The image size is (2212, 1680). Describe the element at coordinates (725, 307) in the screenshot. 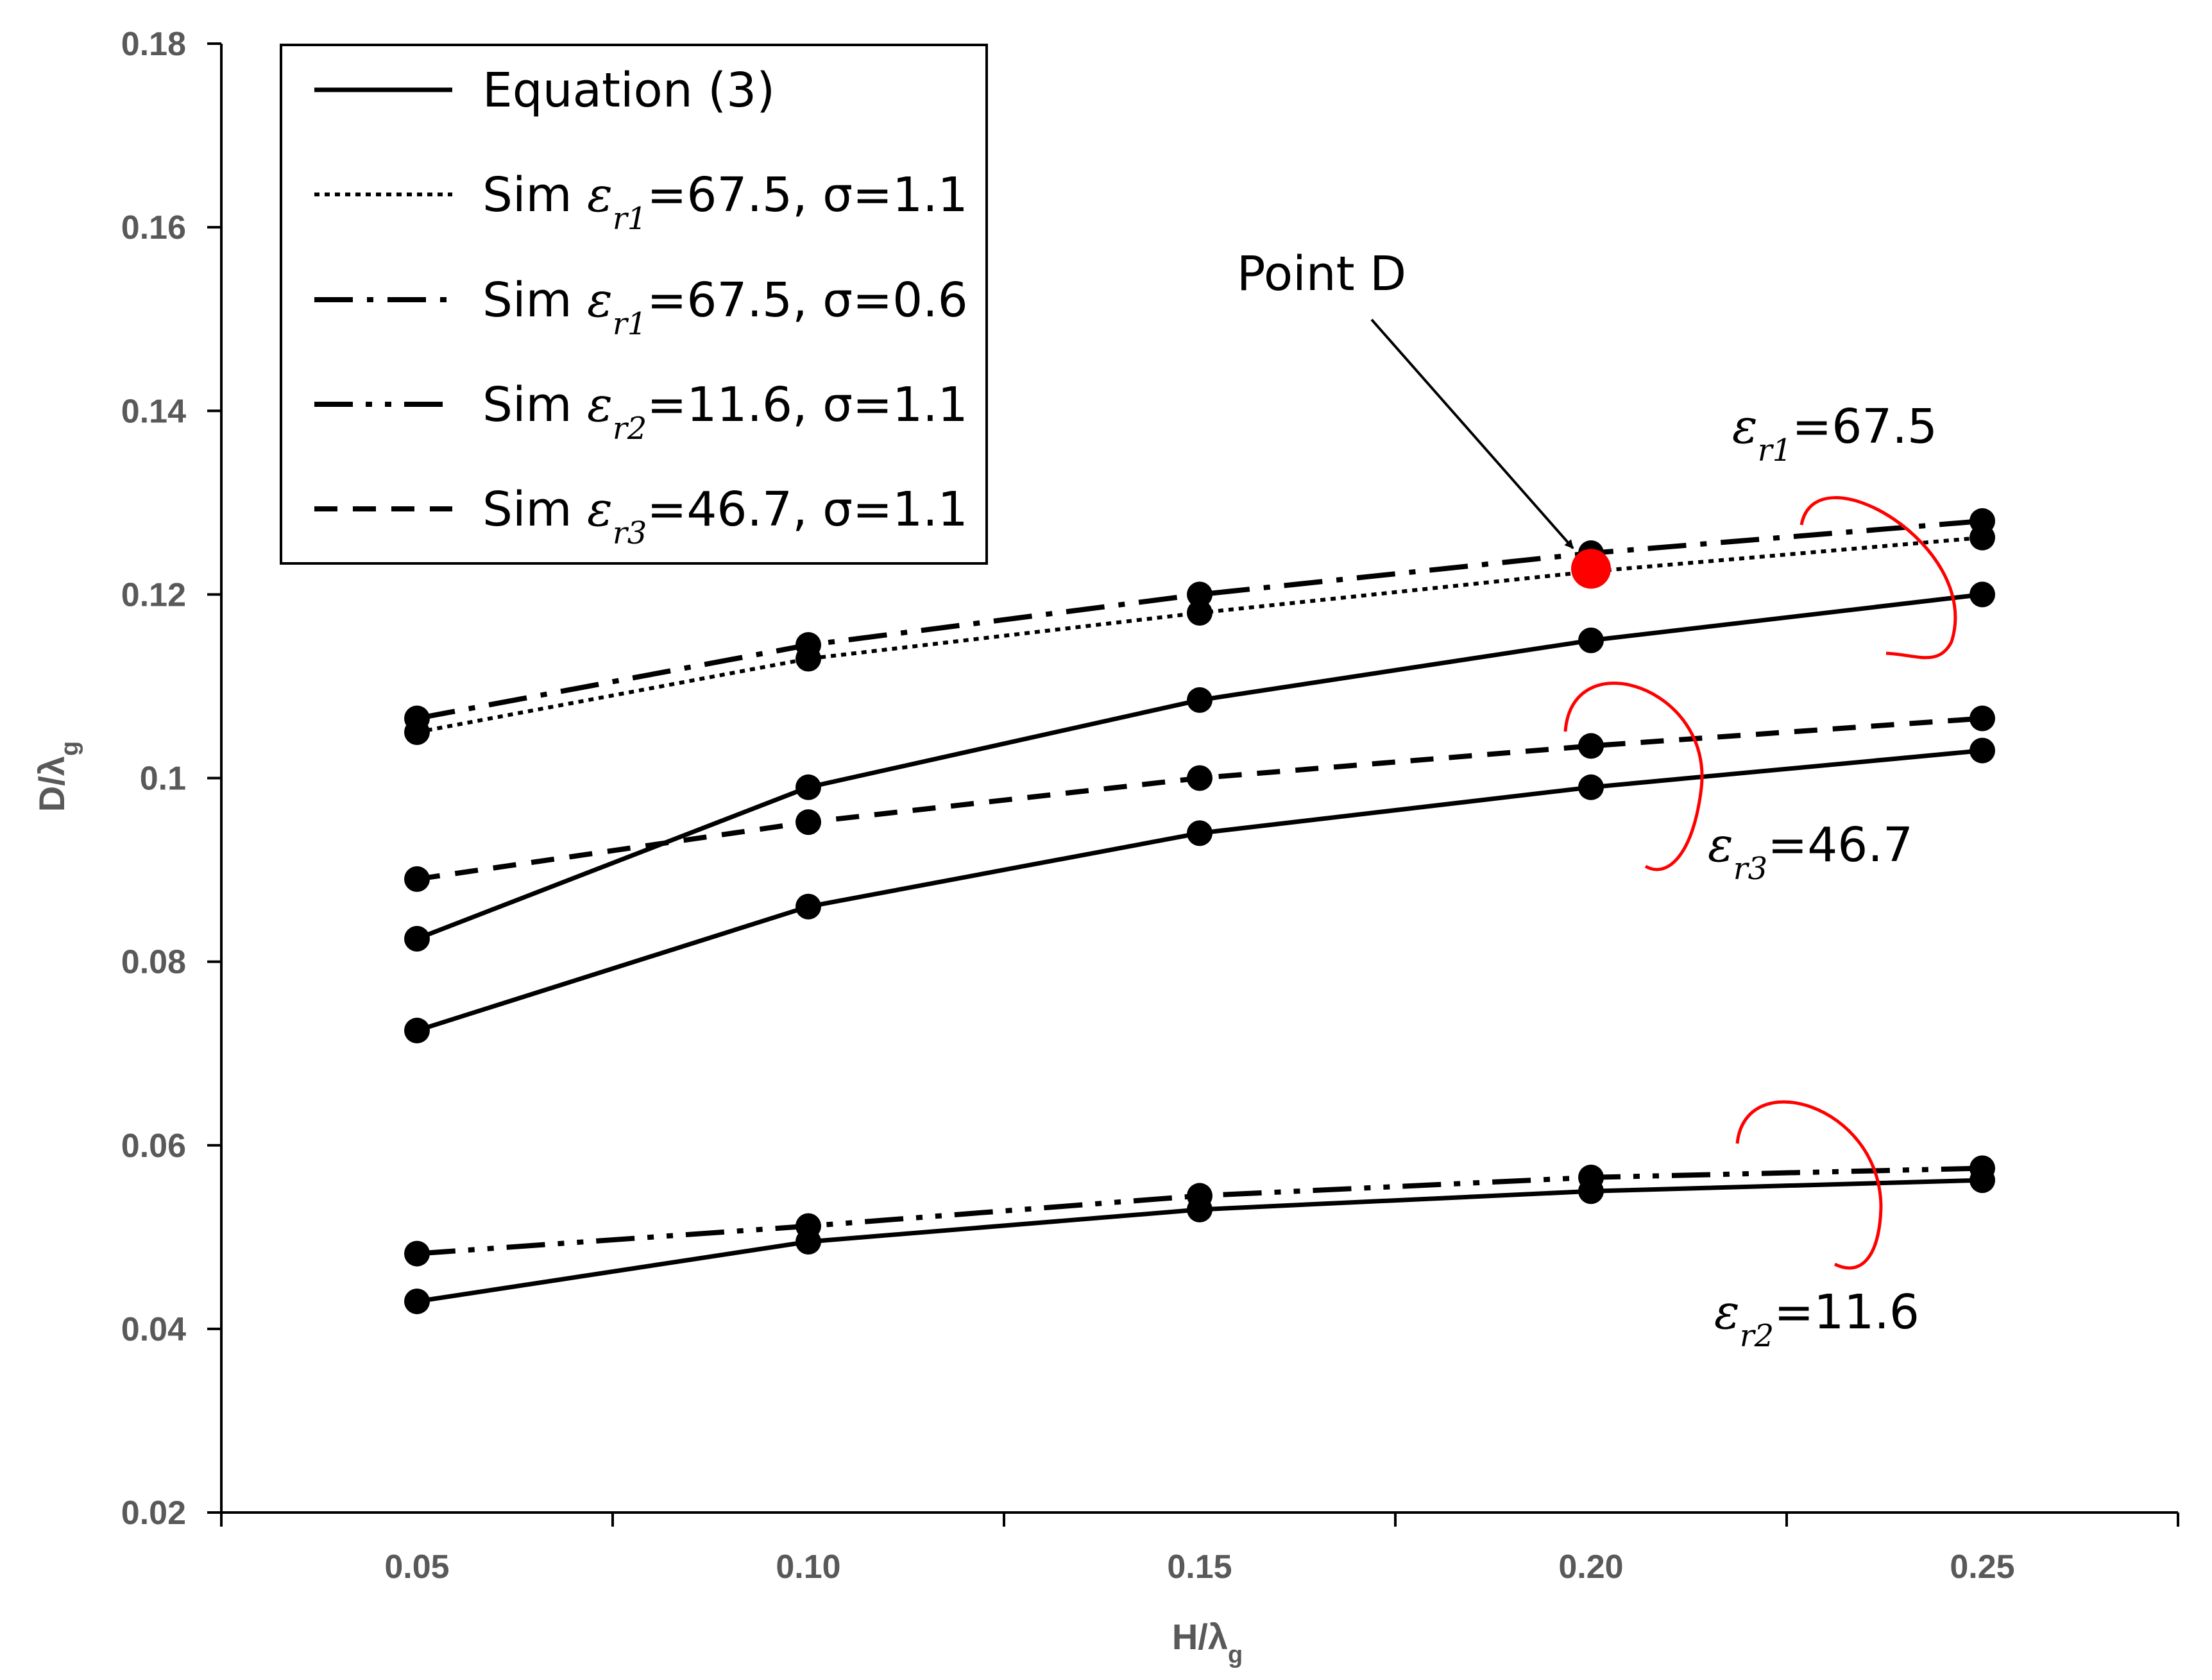

I see `legend-label: Sim εr1=67.5, σ=0.6` at that location.